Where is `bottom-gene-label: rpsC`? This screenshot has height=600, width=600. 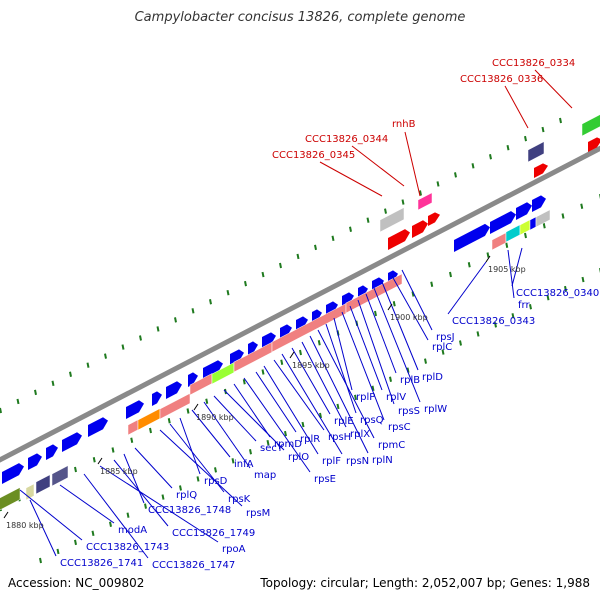
bottom-gene-label: rpsC is located at coordinates (399, 427).